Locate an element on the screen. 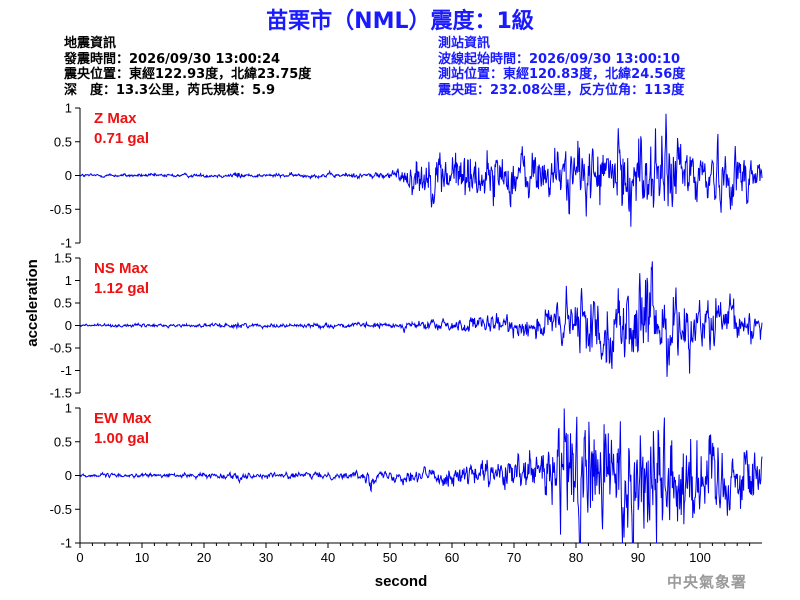  y-tick-label-ew: -0.5 is located at coordinates (61, 509).